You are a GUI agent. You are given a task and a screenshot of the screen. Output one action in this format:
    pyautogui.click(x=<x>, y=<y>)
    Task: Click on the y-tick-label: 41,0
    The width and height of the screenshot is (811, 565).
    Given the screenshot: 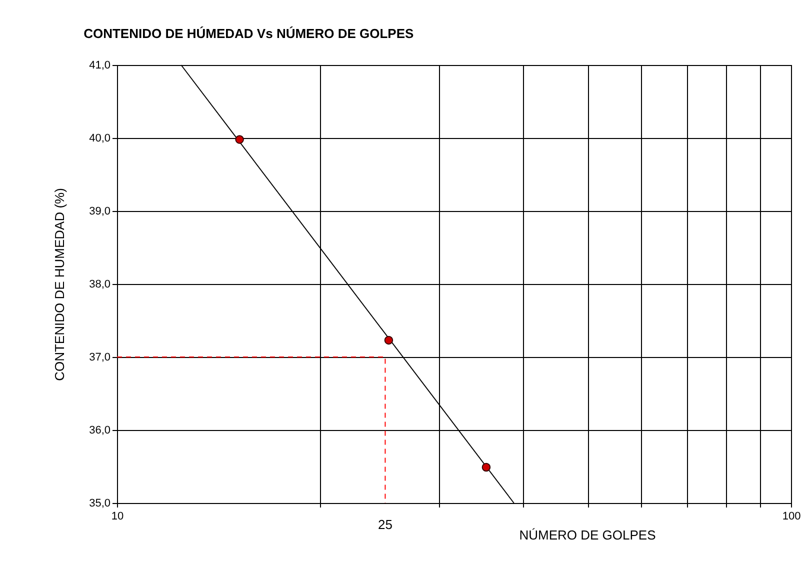 What is the action you would take?
    pyautogui.click(x=99, y=66)
    